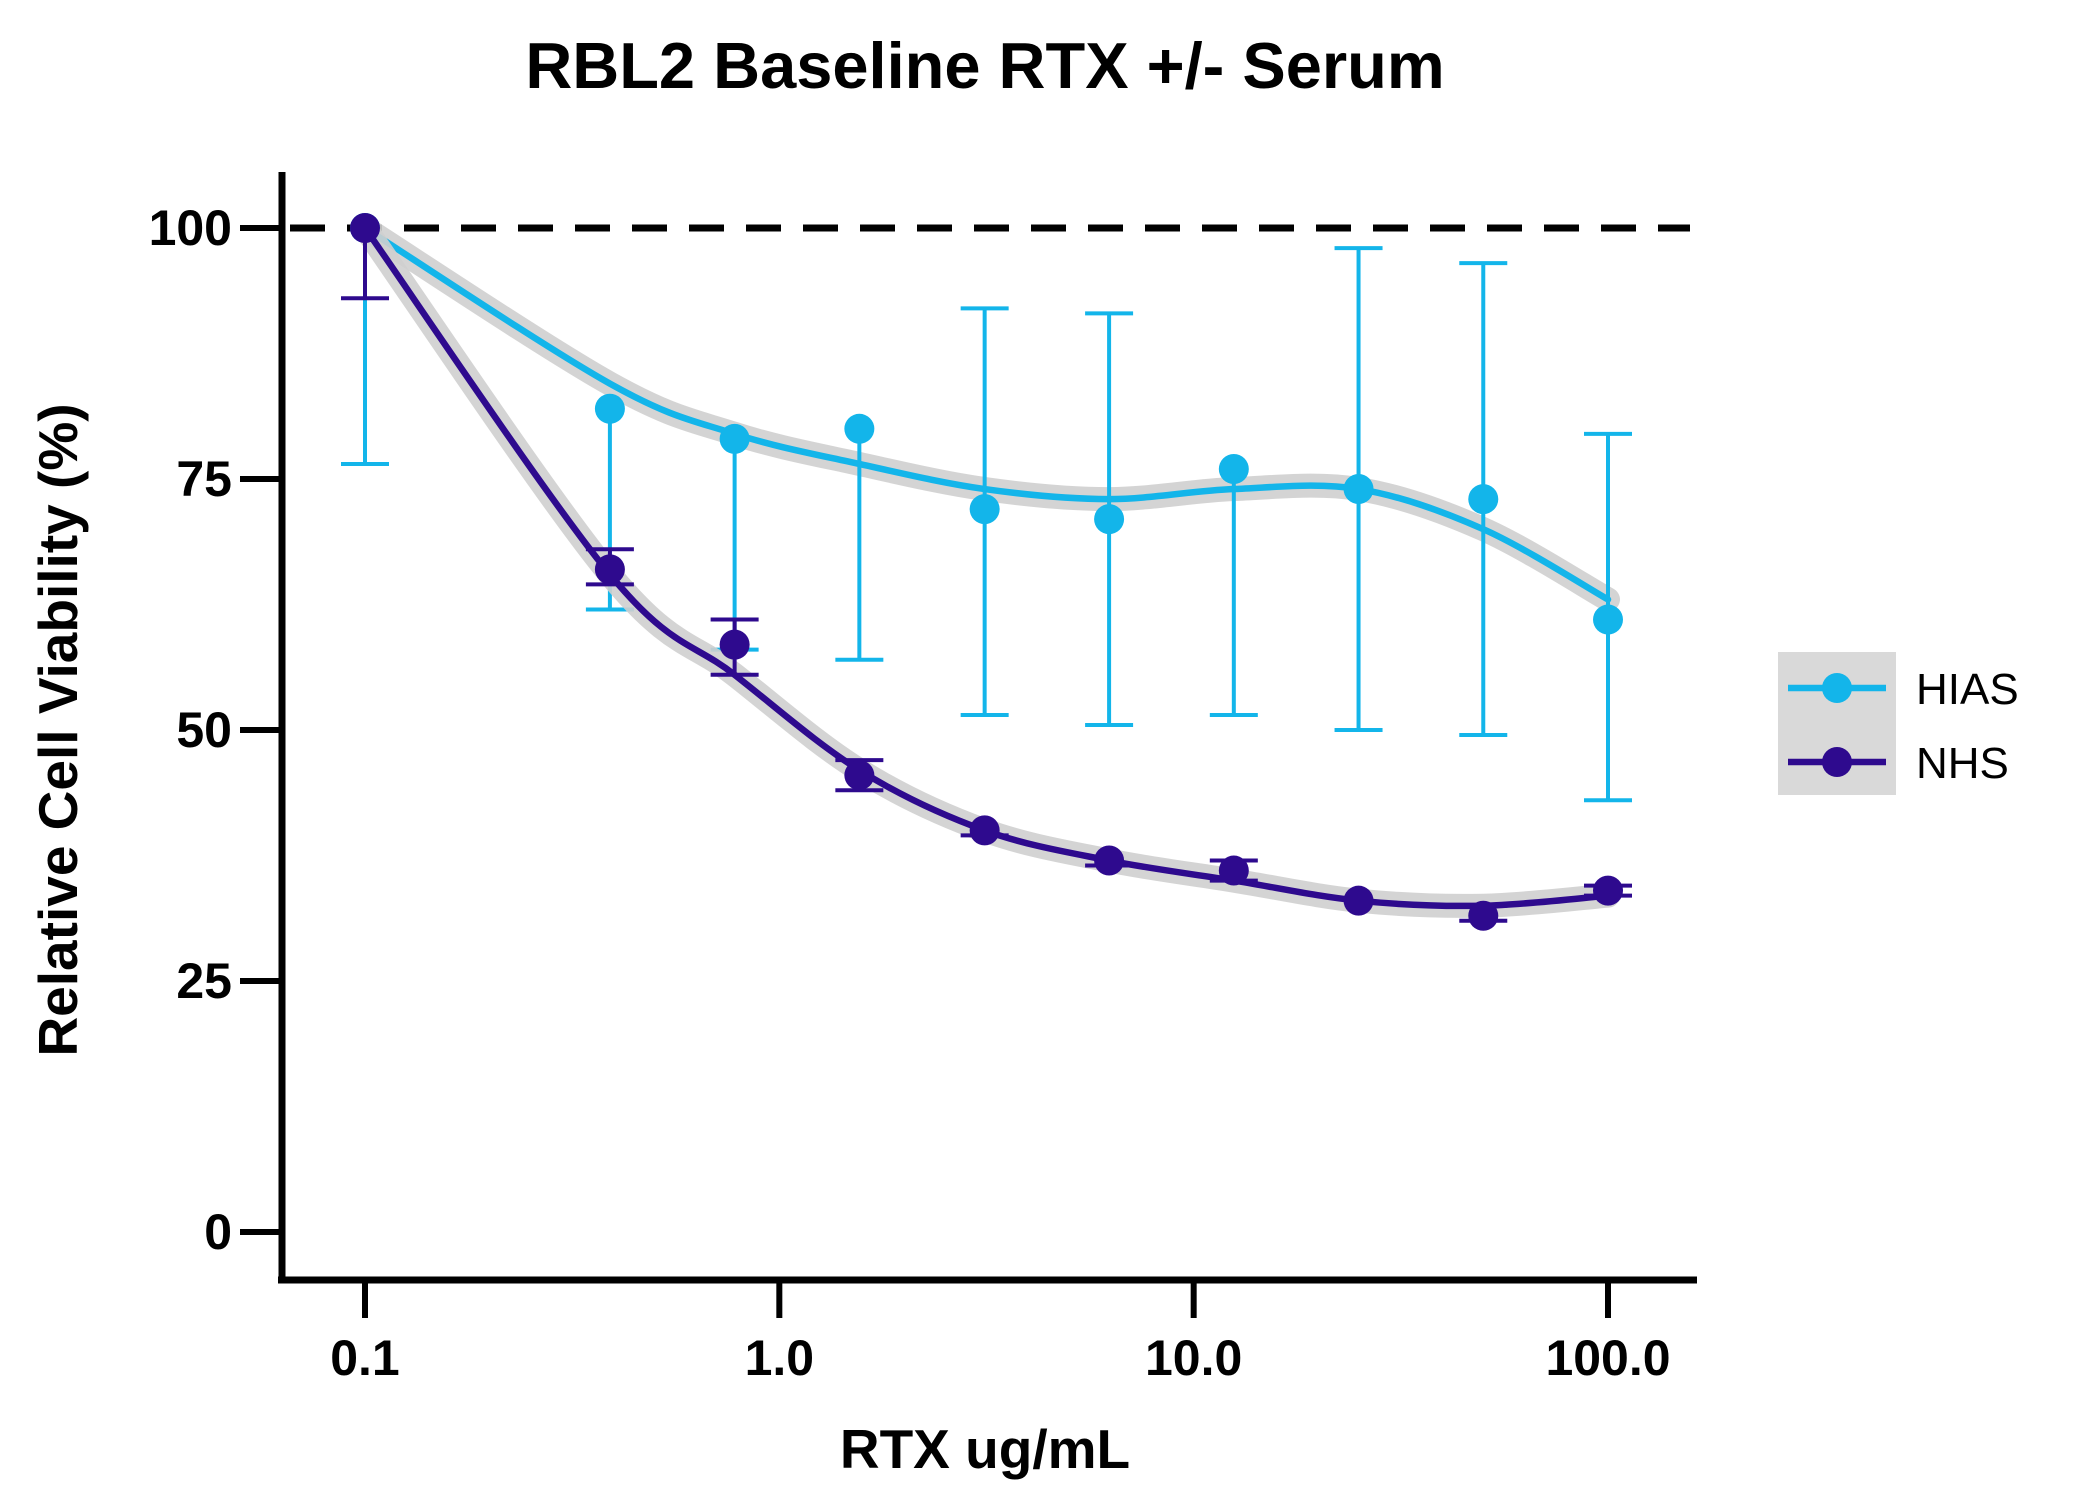 The width and height of the screenshot is (2100, 1500). I want to click on legend-label-hias: HIAS, so click(1967, 689).